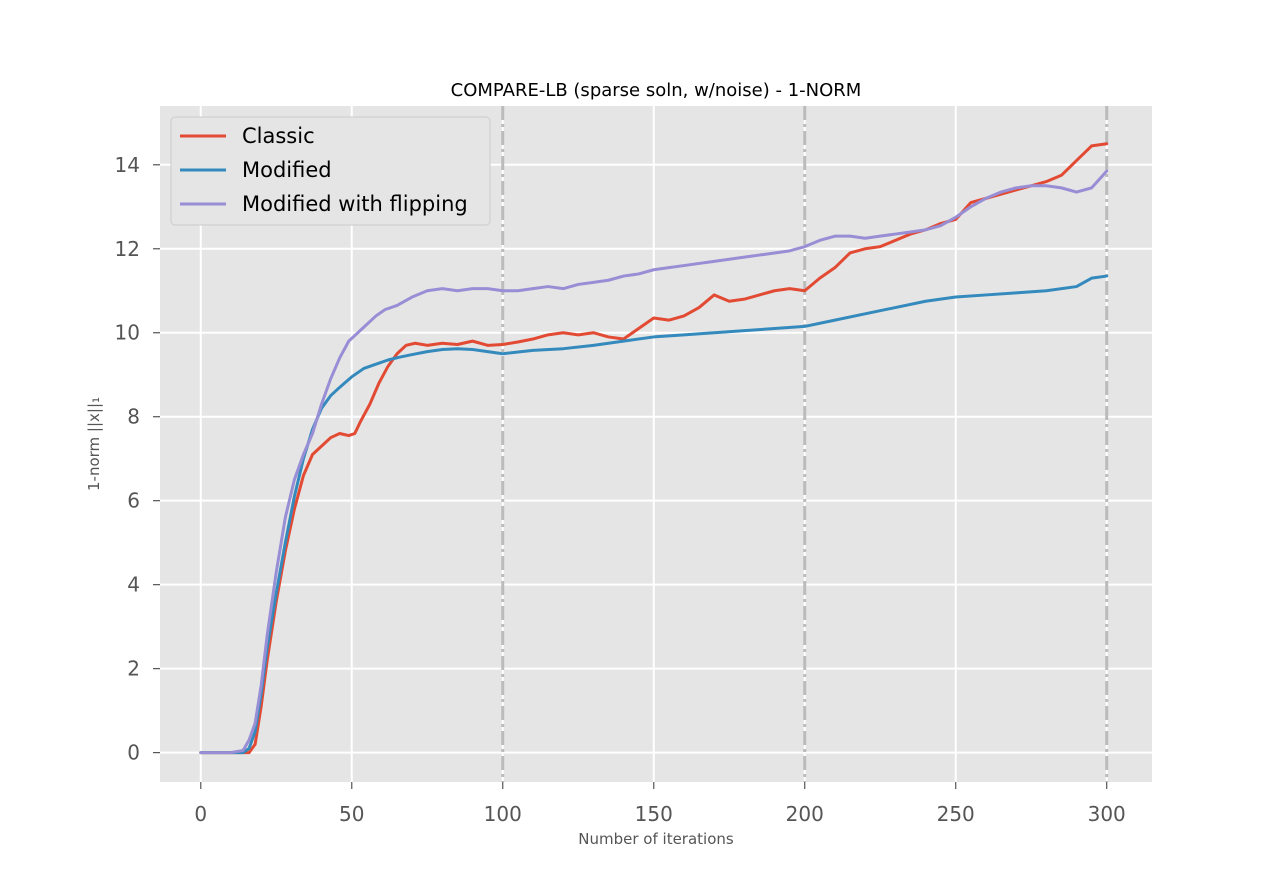  Describe the element at coordinates (94, 444) in the screenshot. I see `y-axis-title: 1-norm ||x||₁` at that location.